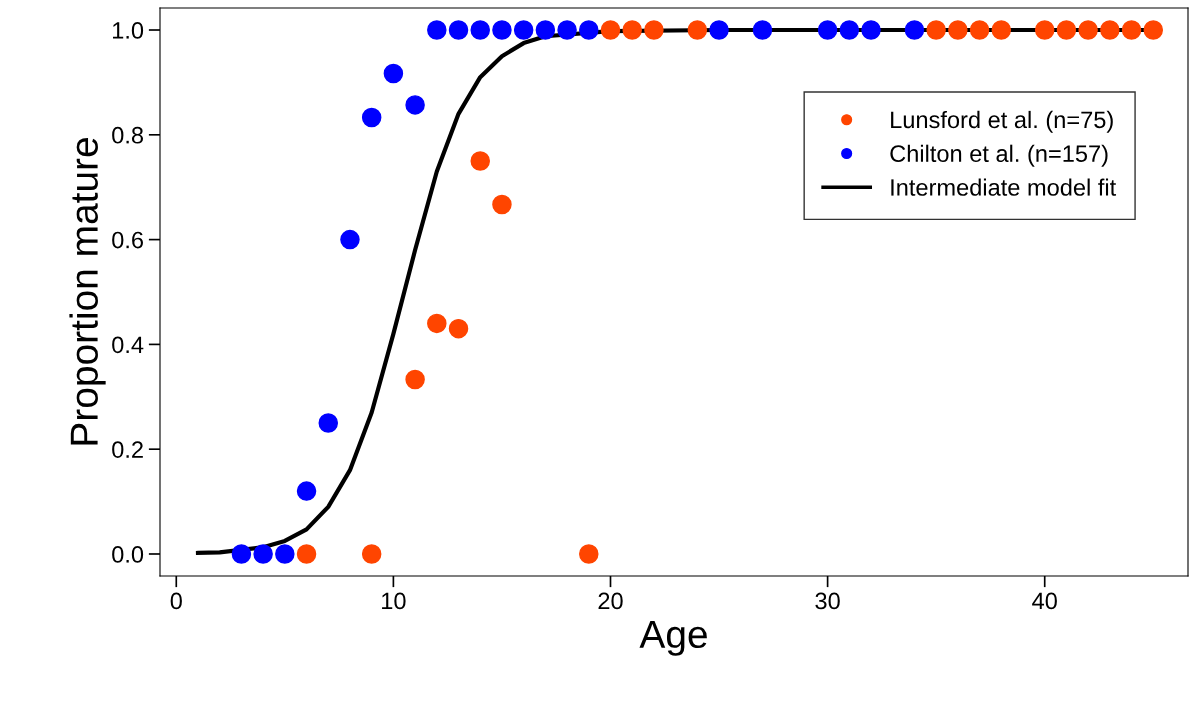 Image resolution: width=1190 pixels, height=711 pixels. Describe the element at coordinates (127, 135) in the screenshot. I see `y-tick-label: 0.8` at that location.